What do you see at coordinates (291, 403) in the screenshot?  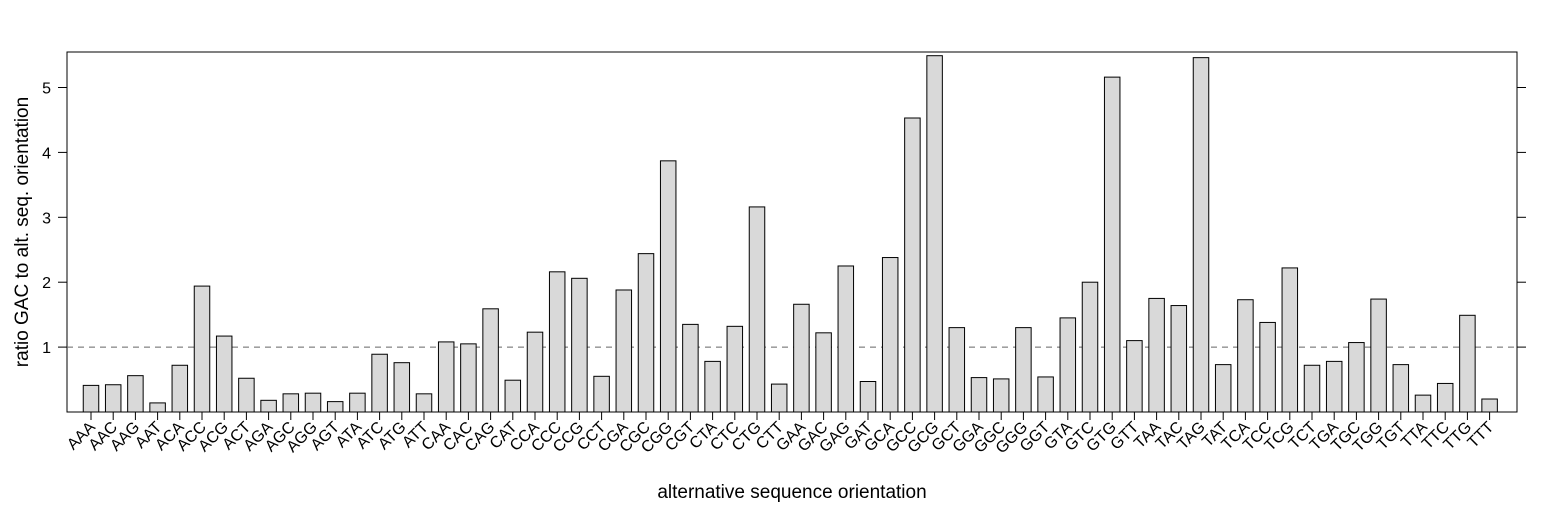 I see `bar-agc` at bounding box center [291, 403].